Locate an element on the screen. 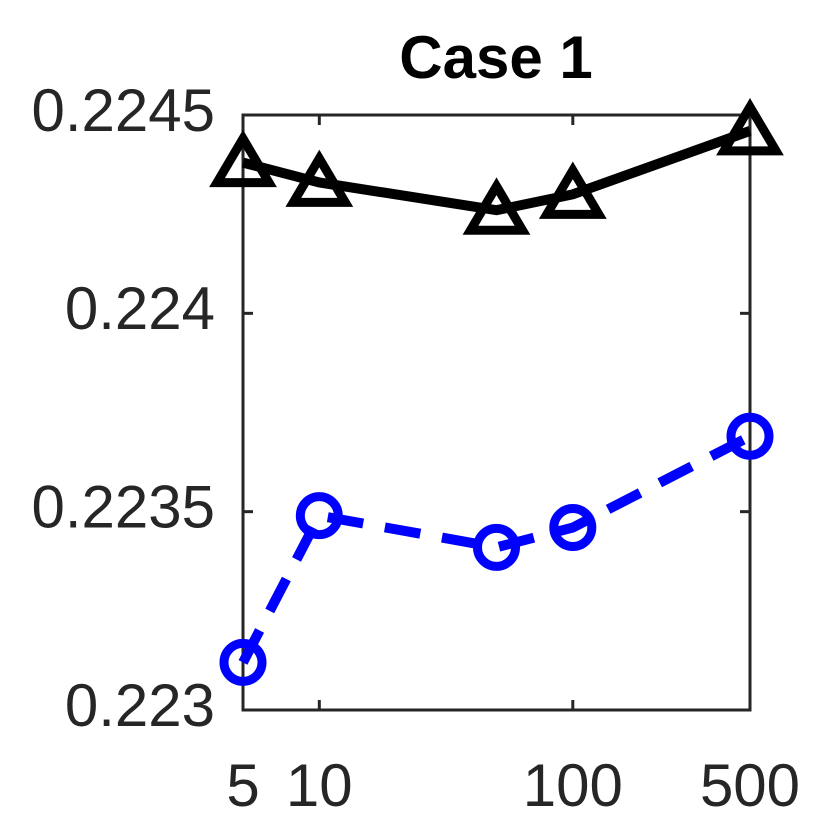  y-tick-label: 0.223 is located at coordinates (140, 705).